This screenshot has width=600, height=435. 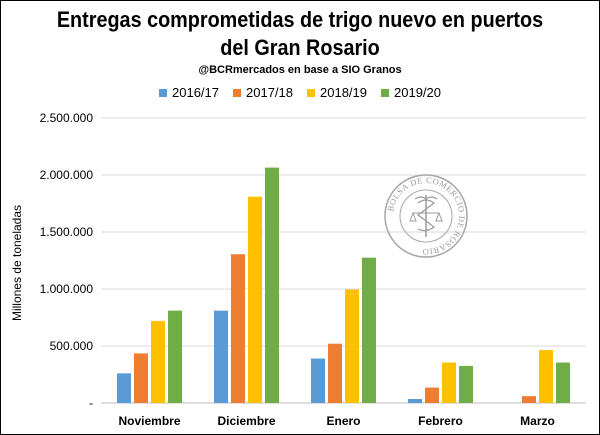 What do you see at coordinates (67, 289) in the screenshot?
I see `y-tick-label: 1.000.000` at bounding box center [67, 289].